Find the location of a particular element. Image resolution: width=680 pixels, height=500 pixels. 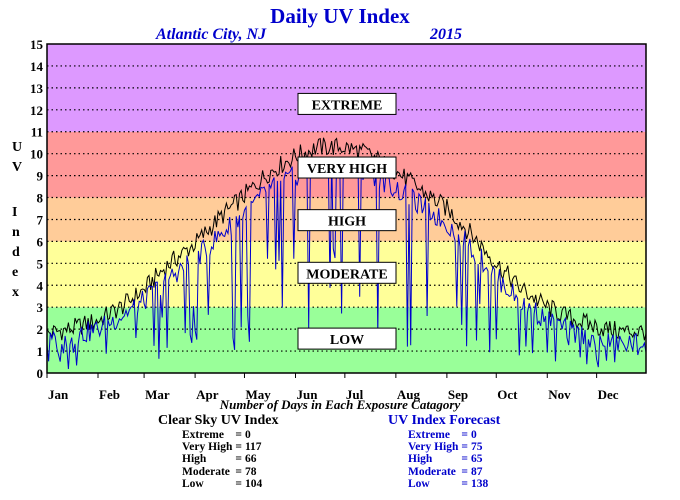

summary-value: 65 is located at coordinates (476, 459).